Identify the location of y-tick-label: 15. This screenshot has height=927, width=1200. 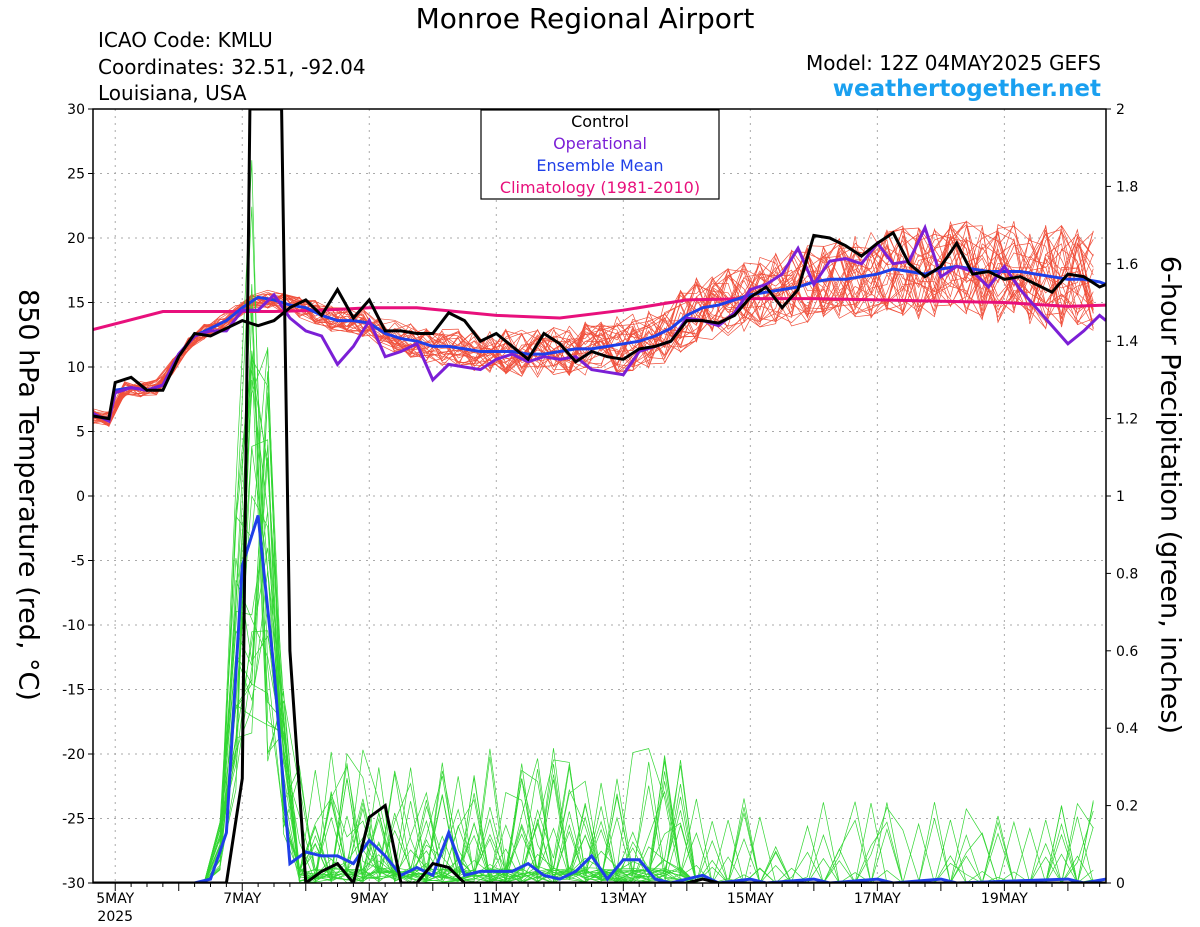
(76, 304).